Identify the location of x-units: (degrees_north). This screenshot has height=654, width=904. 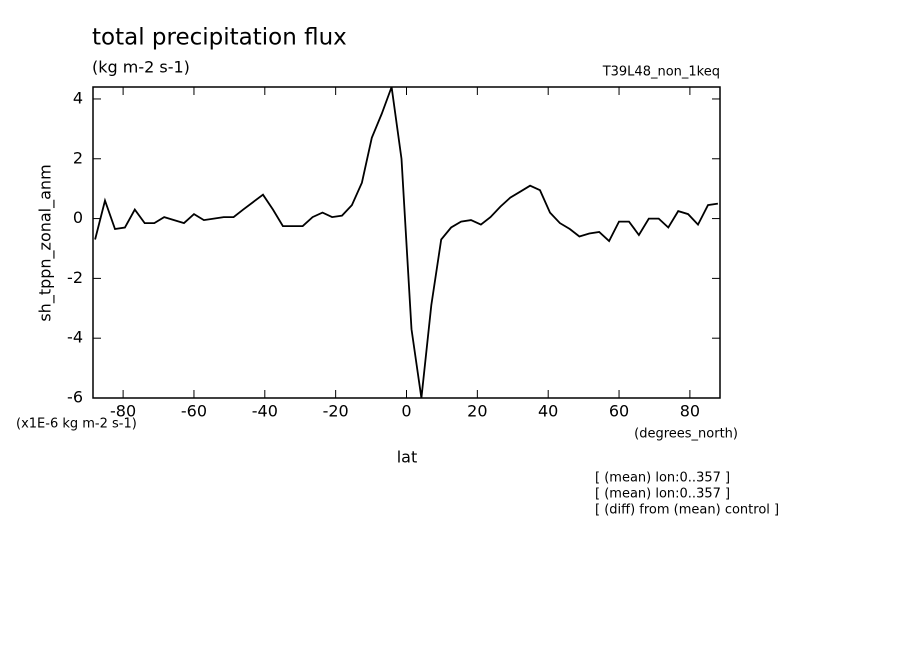
(686, 434).